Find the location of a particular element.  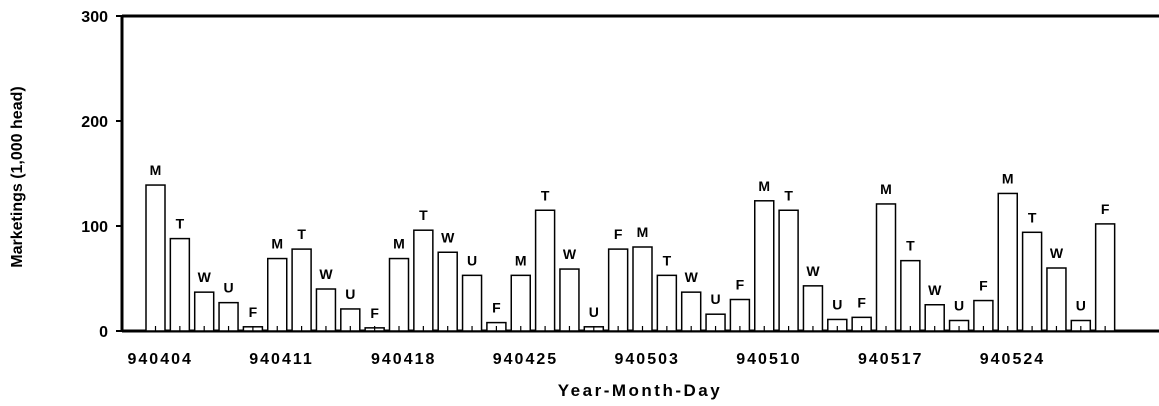

y-tick-label: 200 is located at coordinates (94, 122).